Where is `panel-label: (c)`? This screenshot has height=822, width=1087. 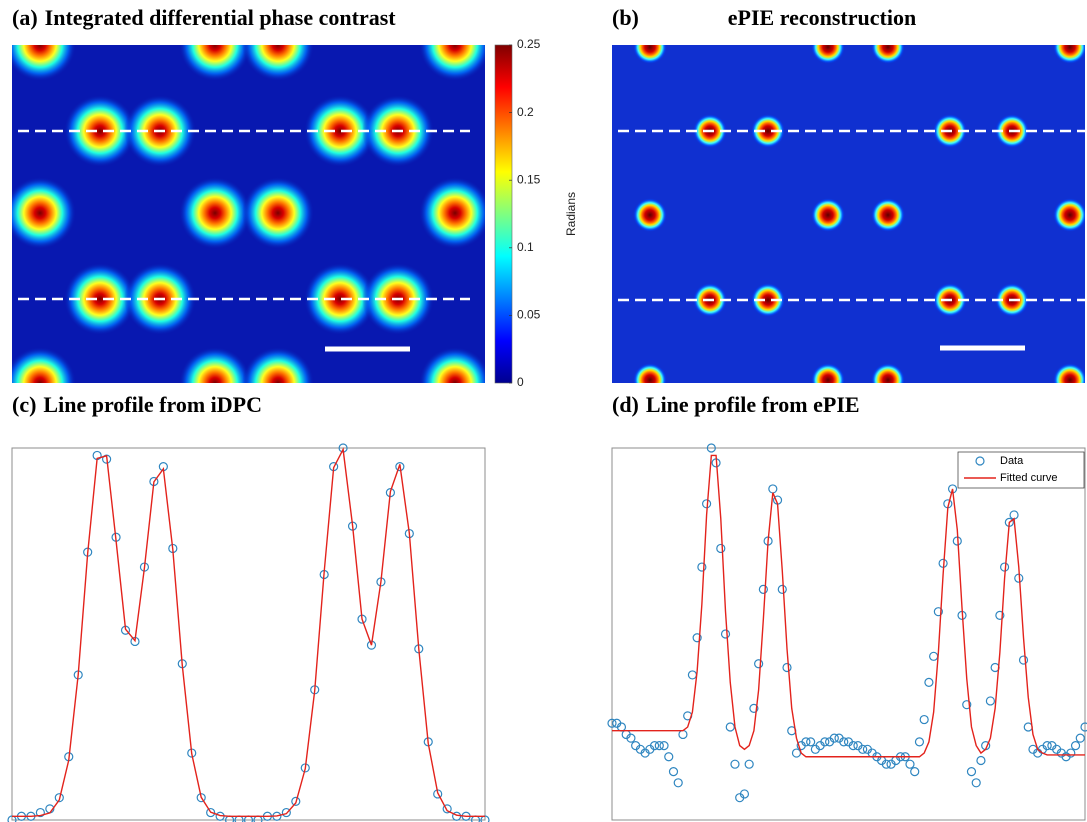 panel-label: (c) is located at coordinates (24, 404).